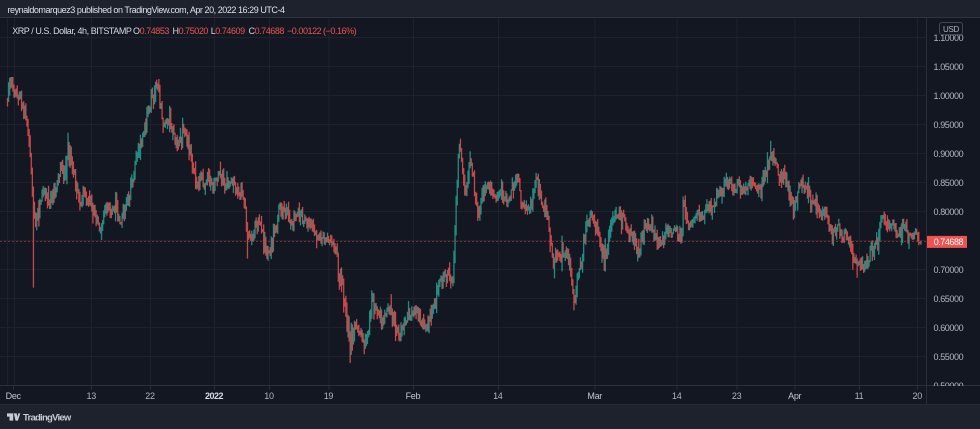 The height and width of the screenshot is (429, 980). Describe the element at coordinates (917, 396) in the screenshot. I see `svg-text: 20` at that location.